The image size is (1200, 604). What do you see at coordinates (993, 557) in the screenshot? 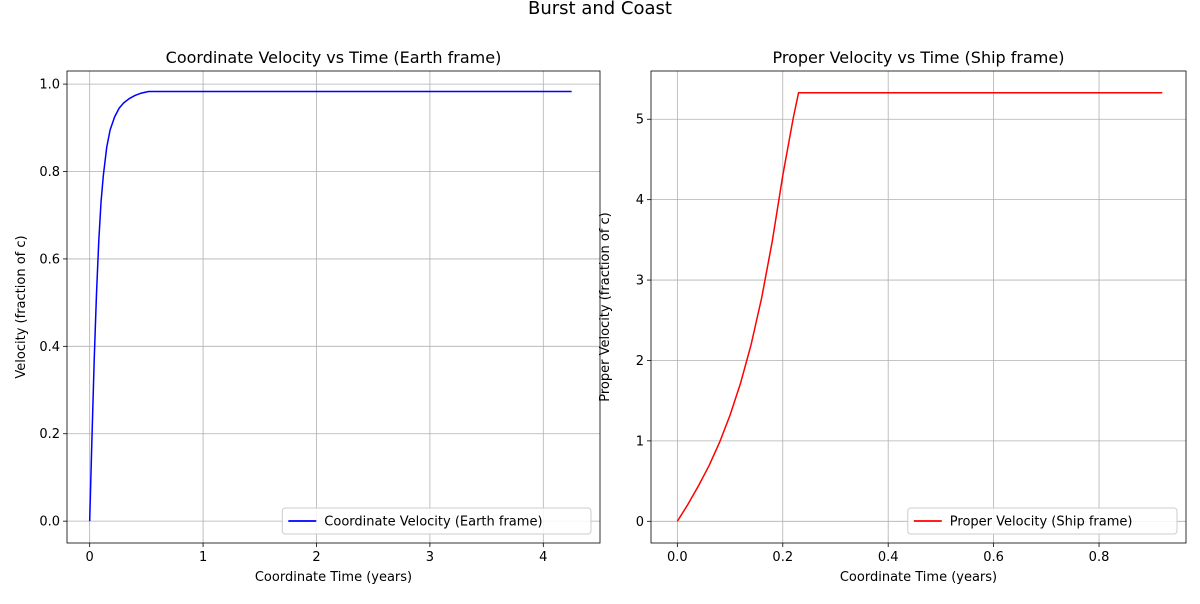
I see `x-tick-label: 0.6` at bounding box center [993, 557].